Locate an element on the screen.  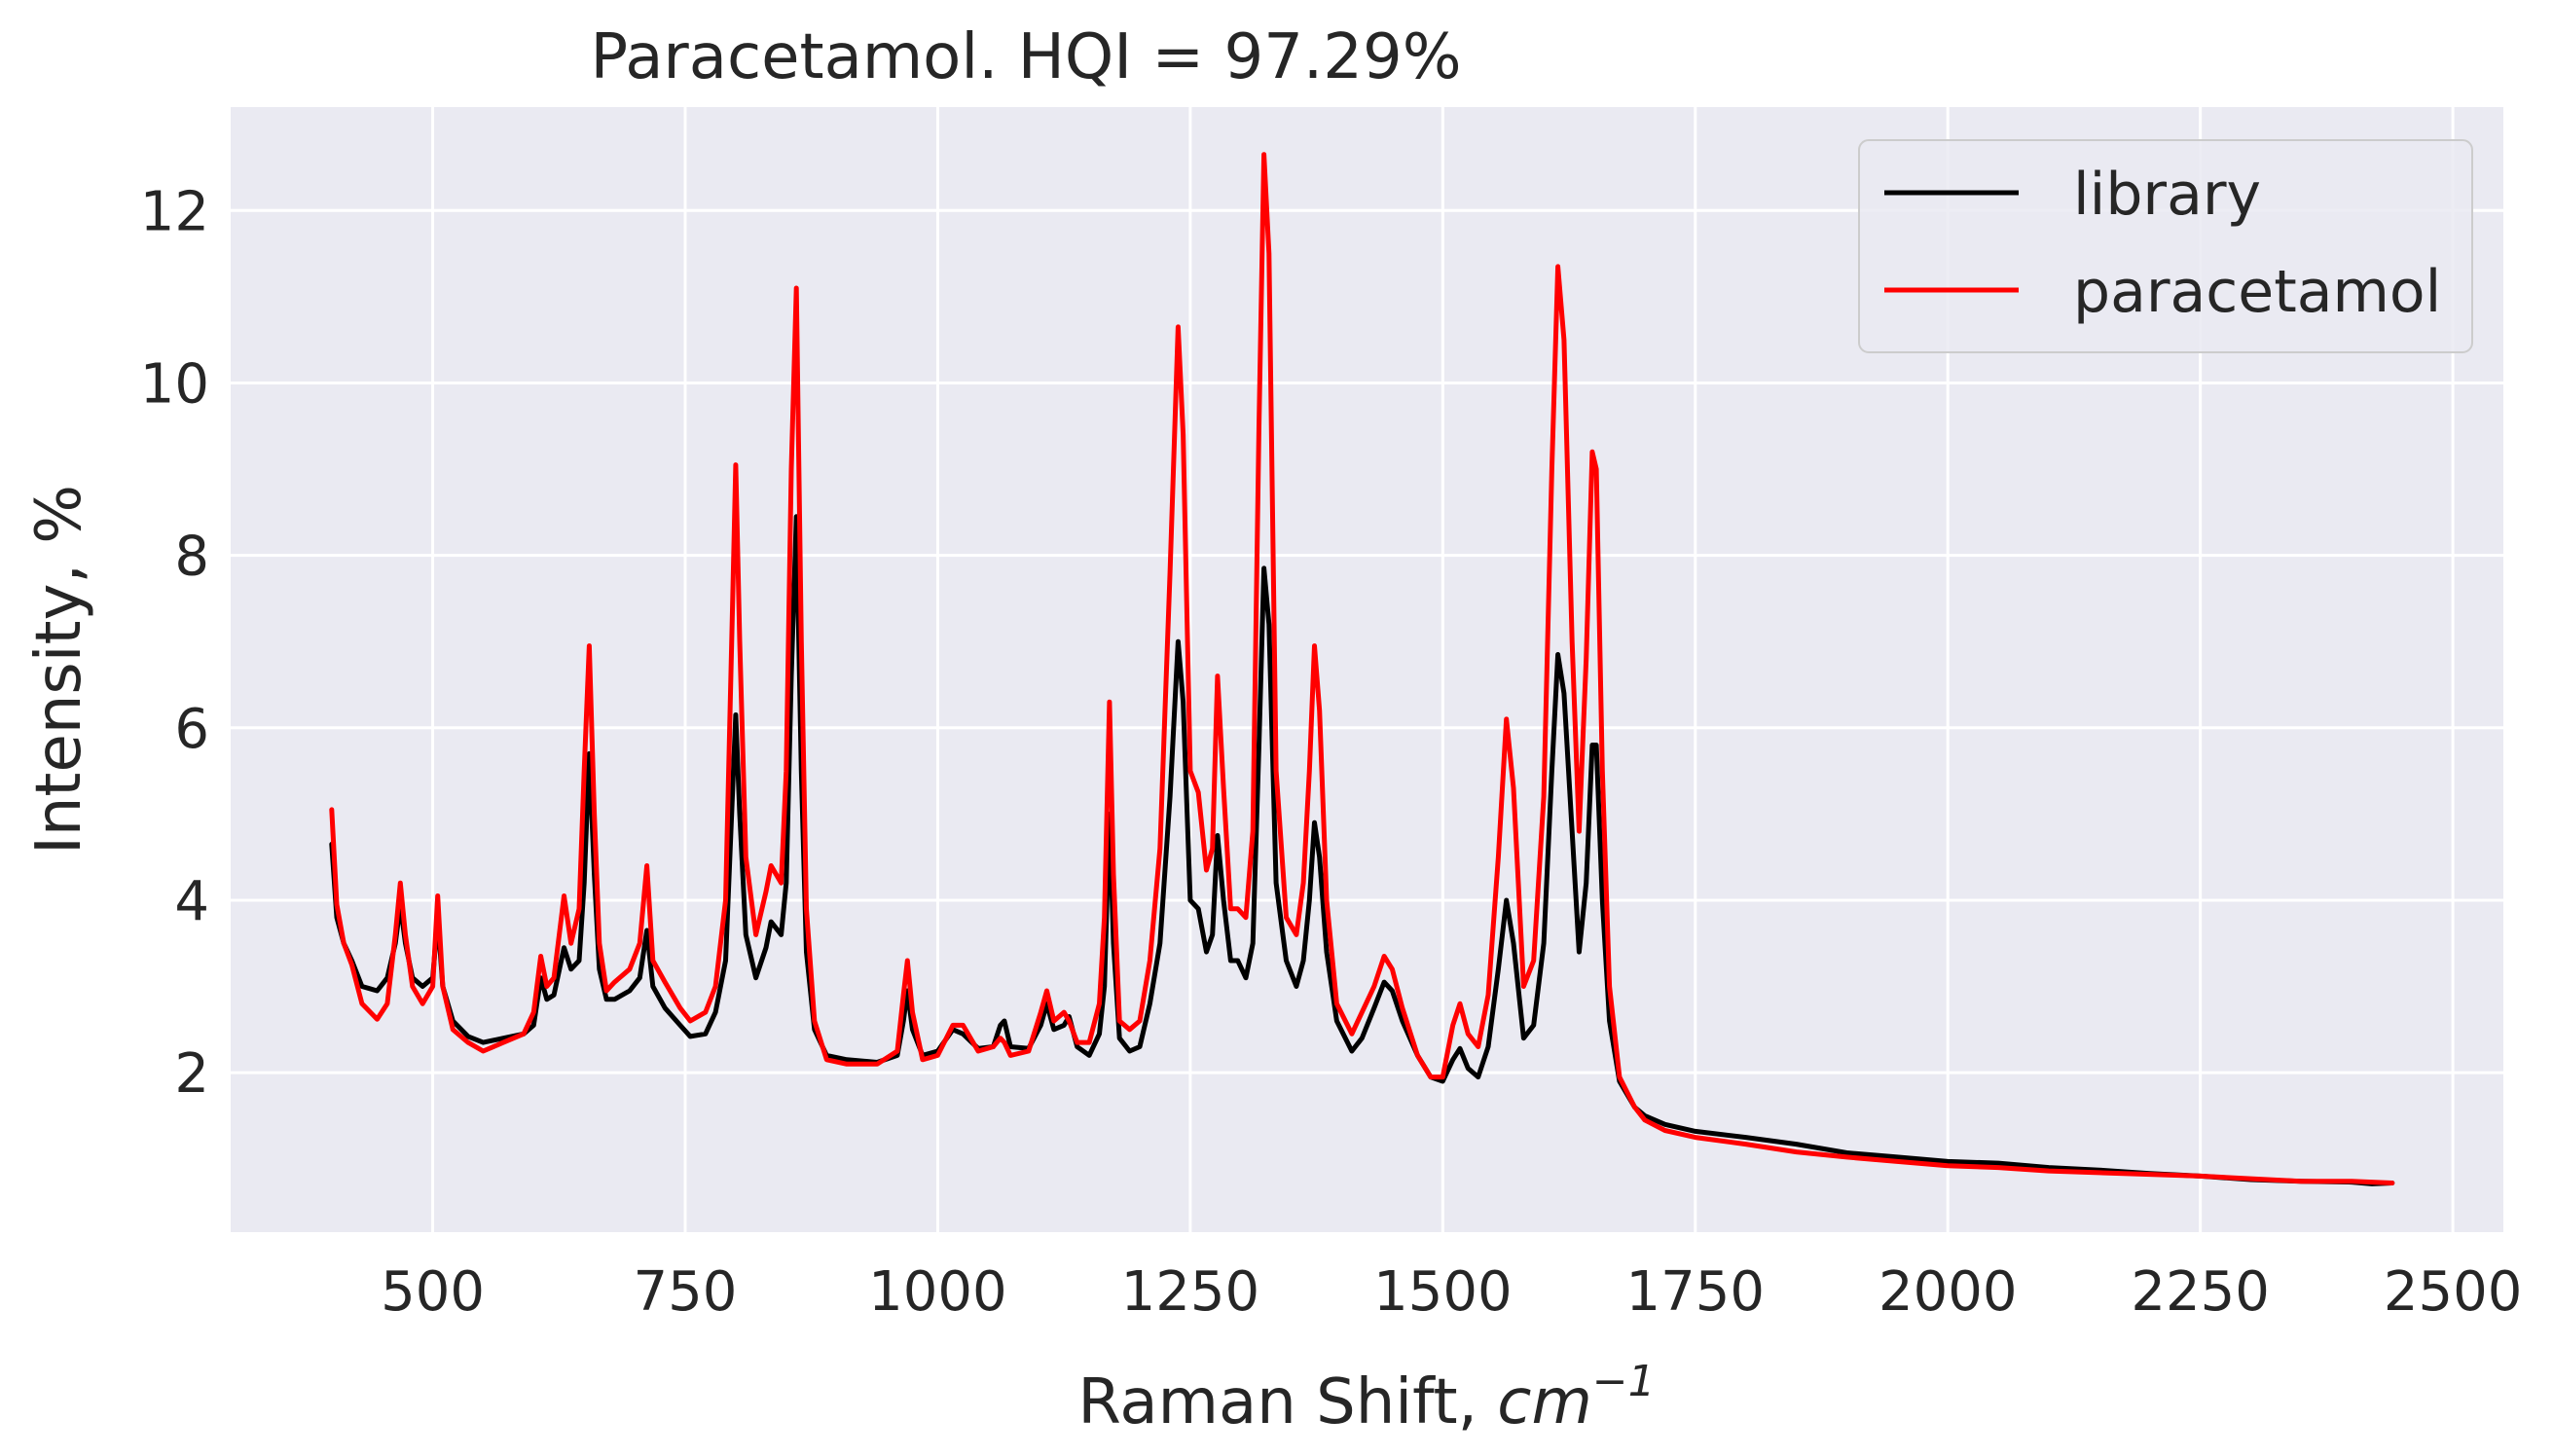
x-tick-label: 500 is located at coordinates (433, 1292).